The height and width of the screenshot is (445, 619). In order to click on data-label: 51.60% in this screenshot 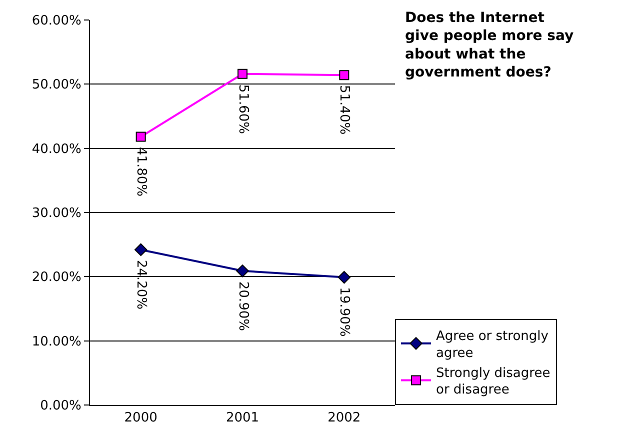, I will do `click(242, 109)`.